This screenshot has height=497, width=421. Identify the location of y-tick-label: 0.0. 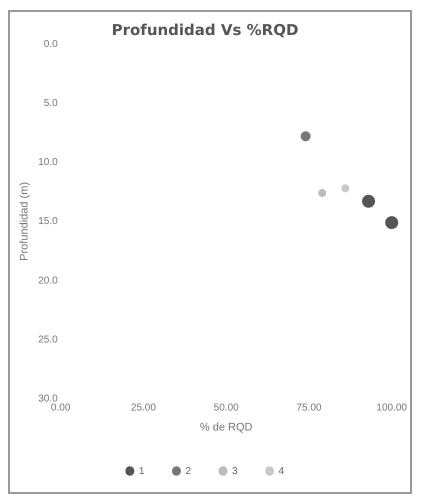
(51, 44).